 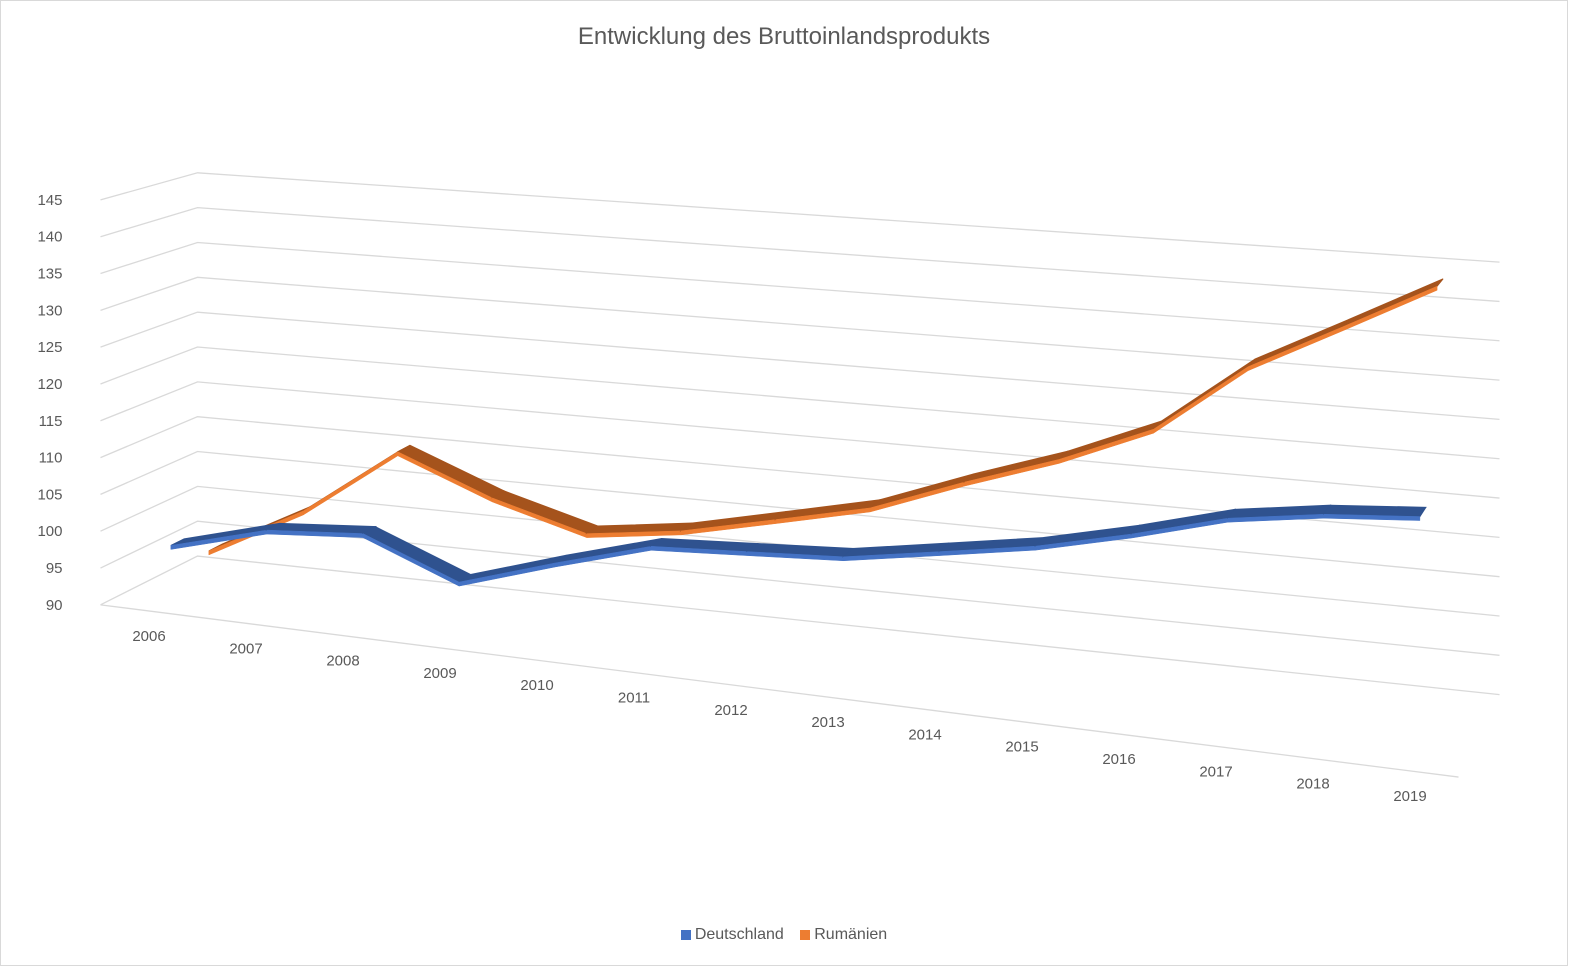 I want to click on x-tick-label: 2010, so click(x=536, y=685).